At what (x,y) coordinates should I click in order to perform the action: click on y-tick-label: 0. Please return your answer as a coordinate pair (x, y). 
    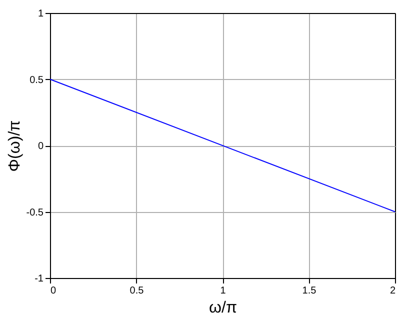
    Looking at the image, I should click on (41, 146).